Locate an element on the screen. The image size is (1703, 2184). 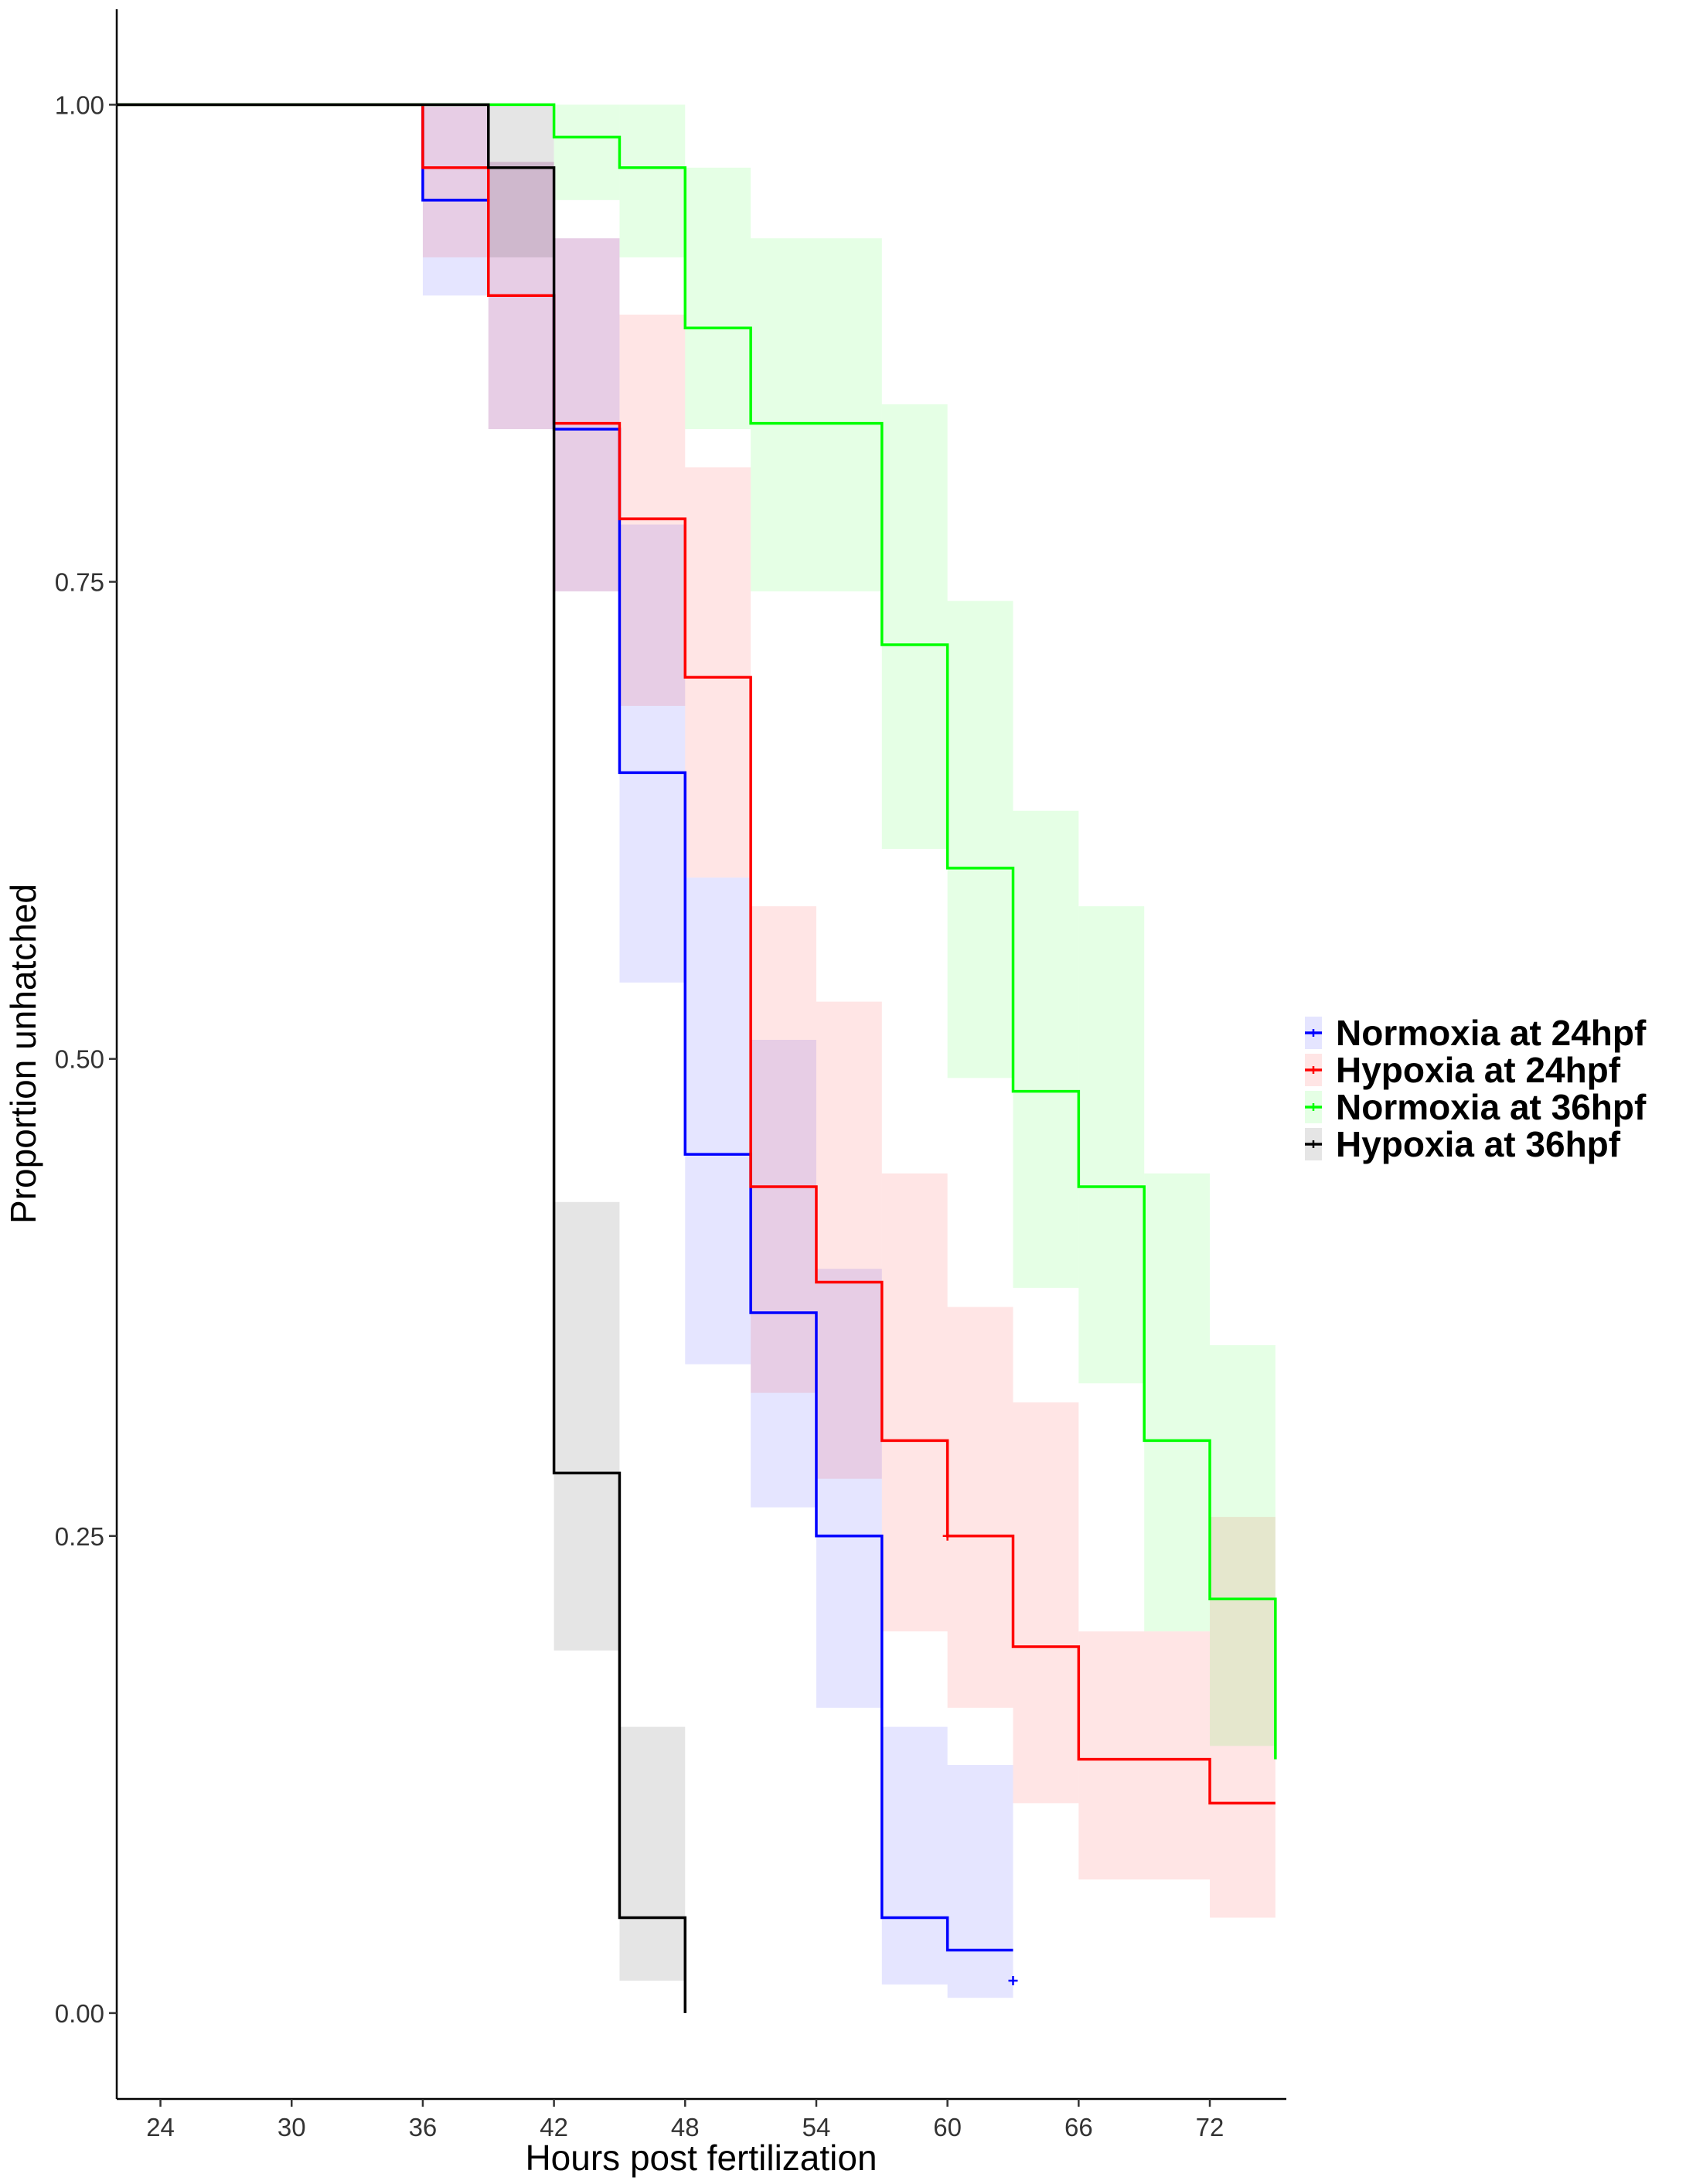
y-tick-label-0: 0.00 is located at coordinates (79, 2013).